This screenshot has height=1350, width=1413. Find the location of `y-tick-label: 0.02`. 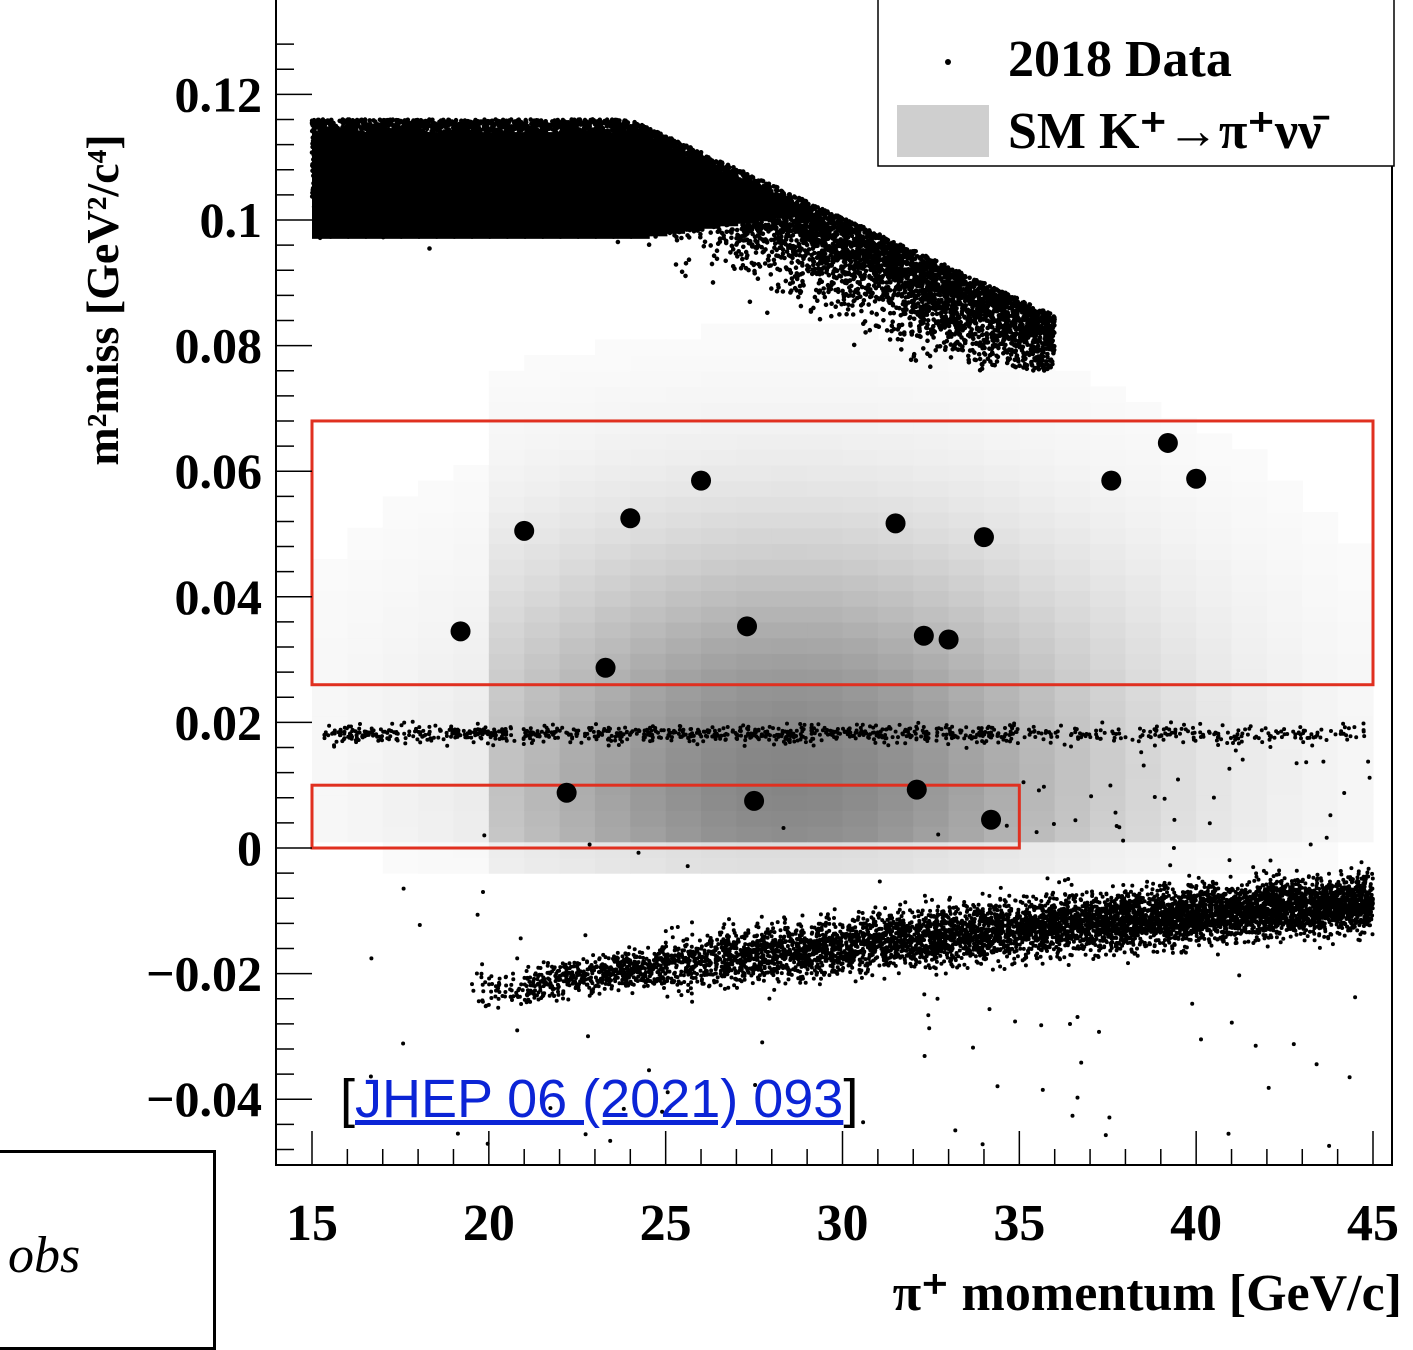

y-tick-label: 0.02 is located at coordinates (219, 722).